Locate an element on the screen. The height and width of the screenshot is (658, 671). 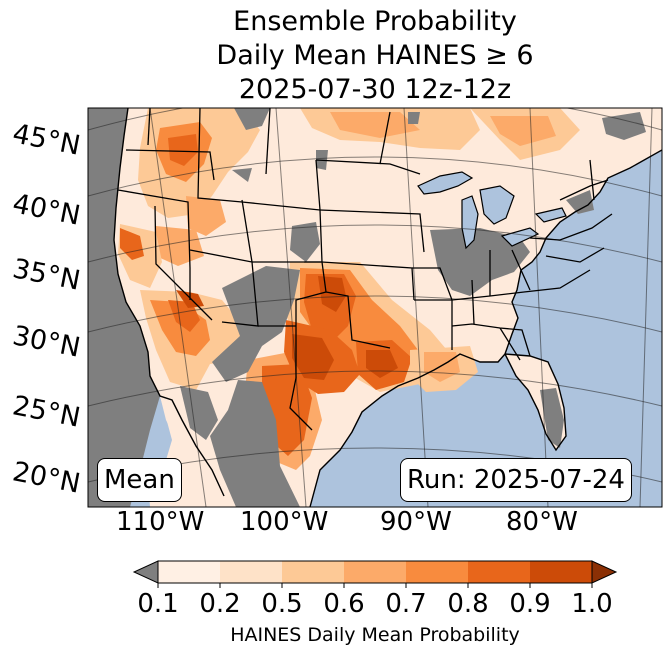
colorbar-tick-label: 0.7 is located at coordinates (406, 604).